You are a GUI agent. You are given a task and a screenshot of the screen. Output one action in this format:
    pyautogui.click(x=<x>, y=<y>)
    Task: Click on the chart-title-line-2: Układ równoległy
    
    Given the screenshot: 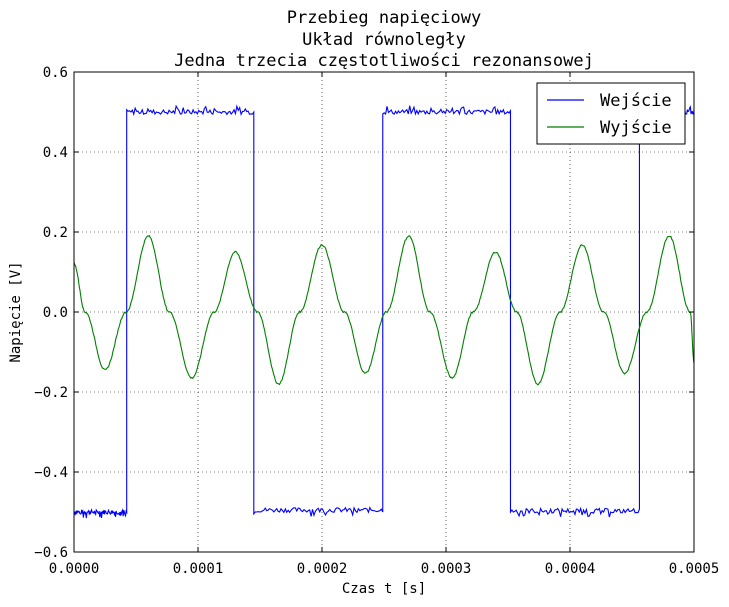 What is the action you would take?
    pyautogui.click(x=384, y=40)
    